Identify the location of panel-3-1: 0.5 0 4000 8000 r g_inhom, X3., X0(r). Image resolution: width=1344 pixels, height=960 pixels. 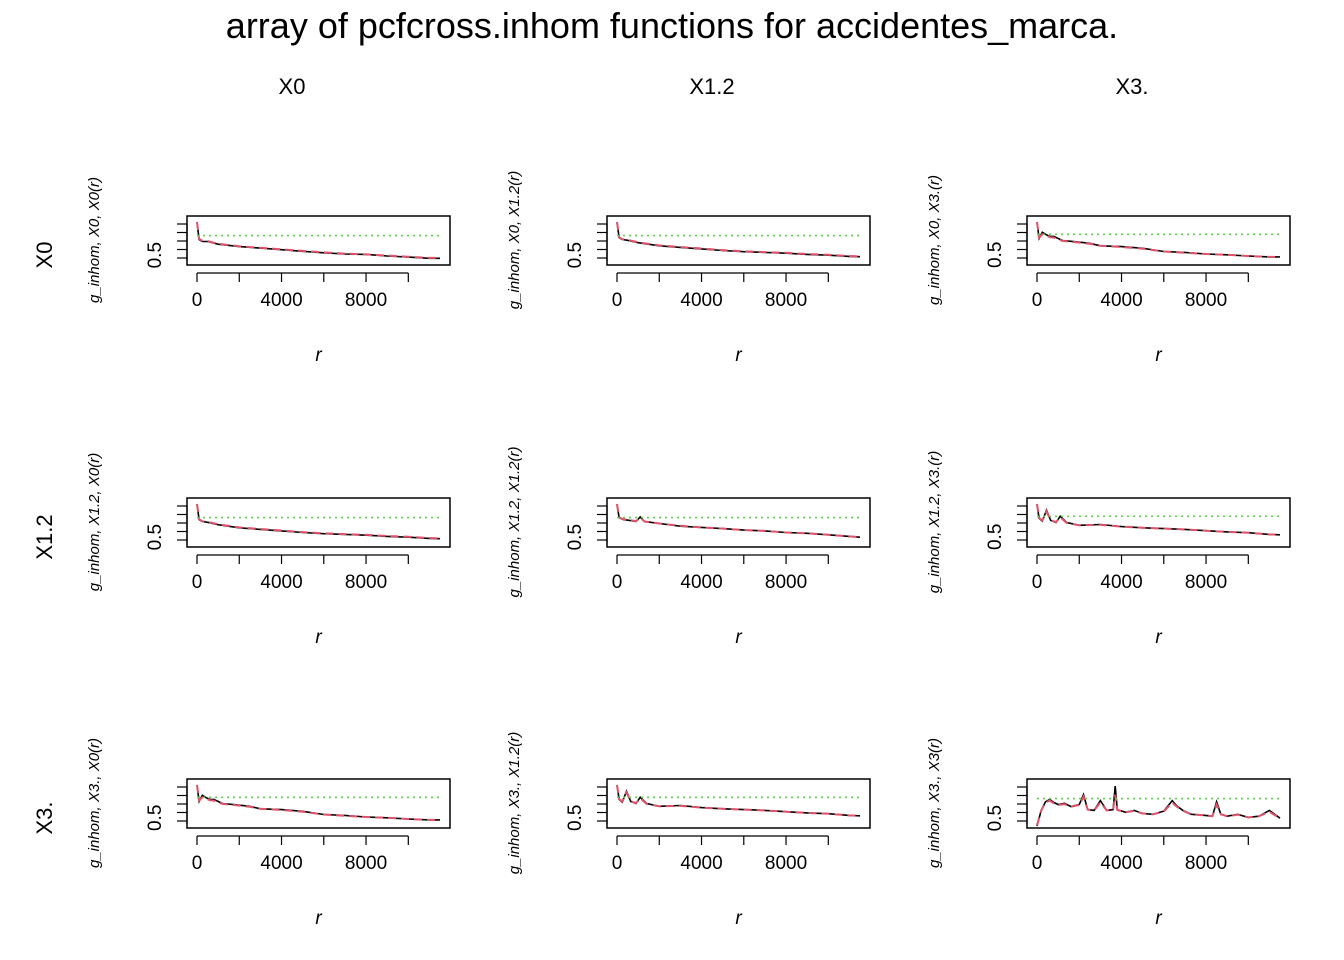
(268, 833).